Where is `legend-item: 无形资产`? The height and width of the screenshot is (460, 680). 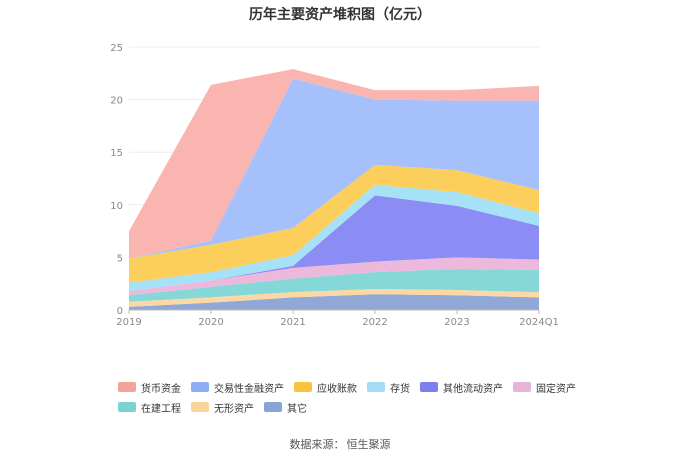 legend-item: 无形资产 is located at coordinates (222, 407).